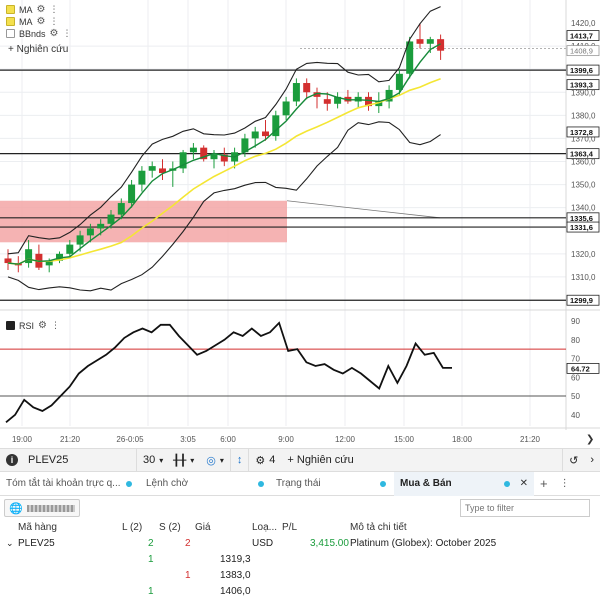 This screenshot has width=600, height=600. What do you see at coordinates (143, 221) in the screenshot?
I see `price-zone` at bounding box center [143, 221].